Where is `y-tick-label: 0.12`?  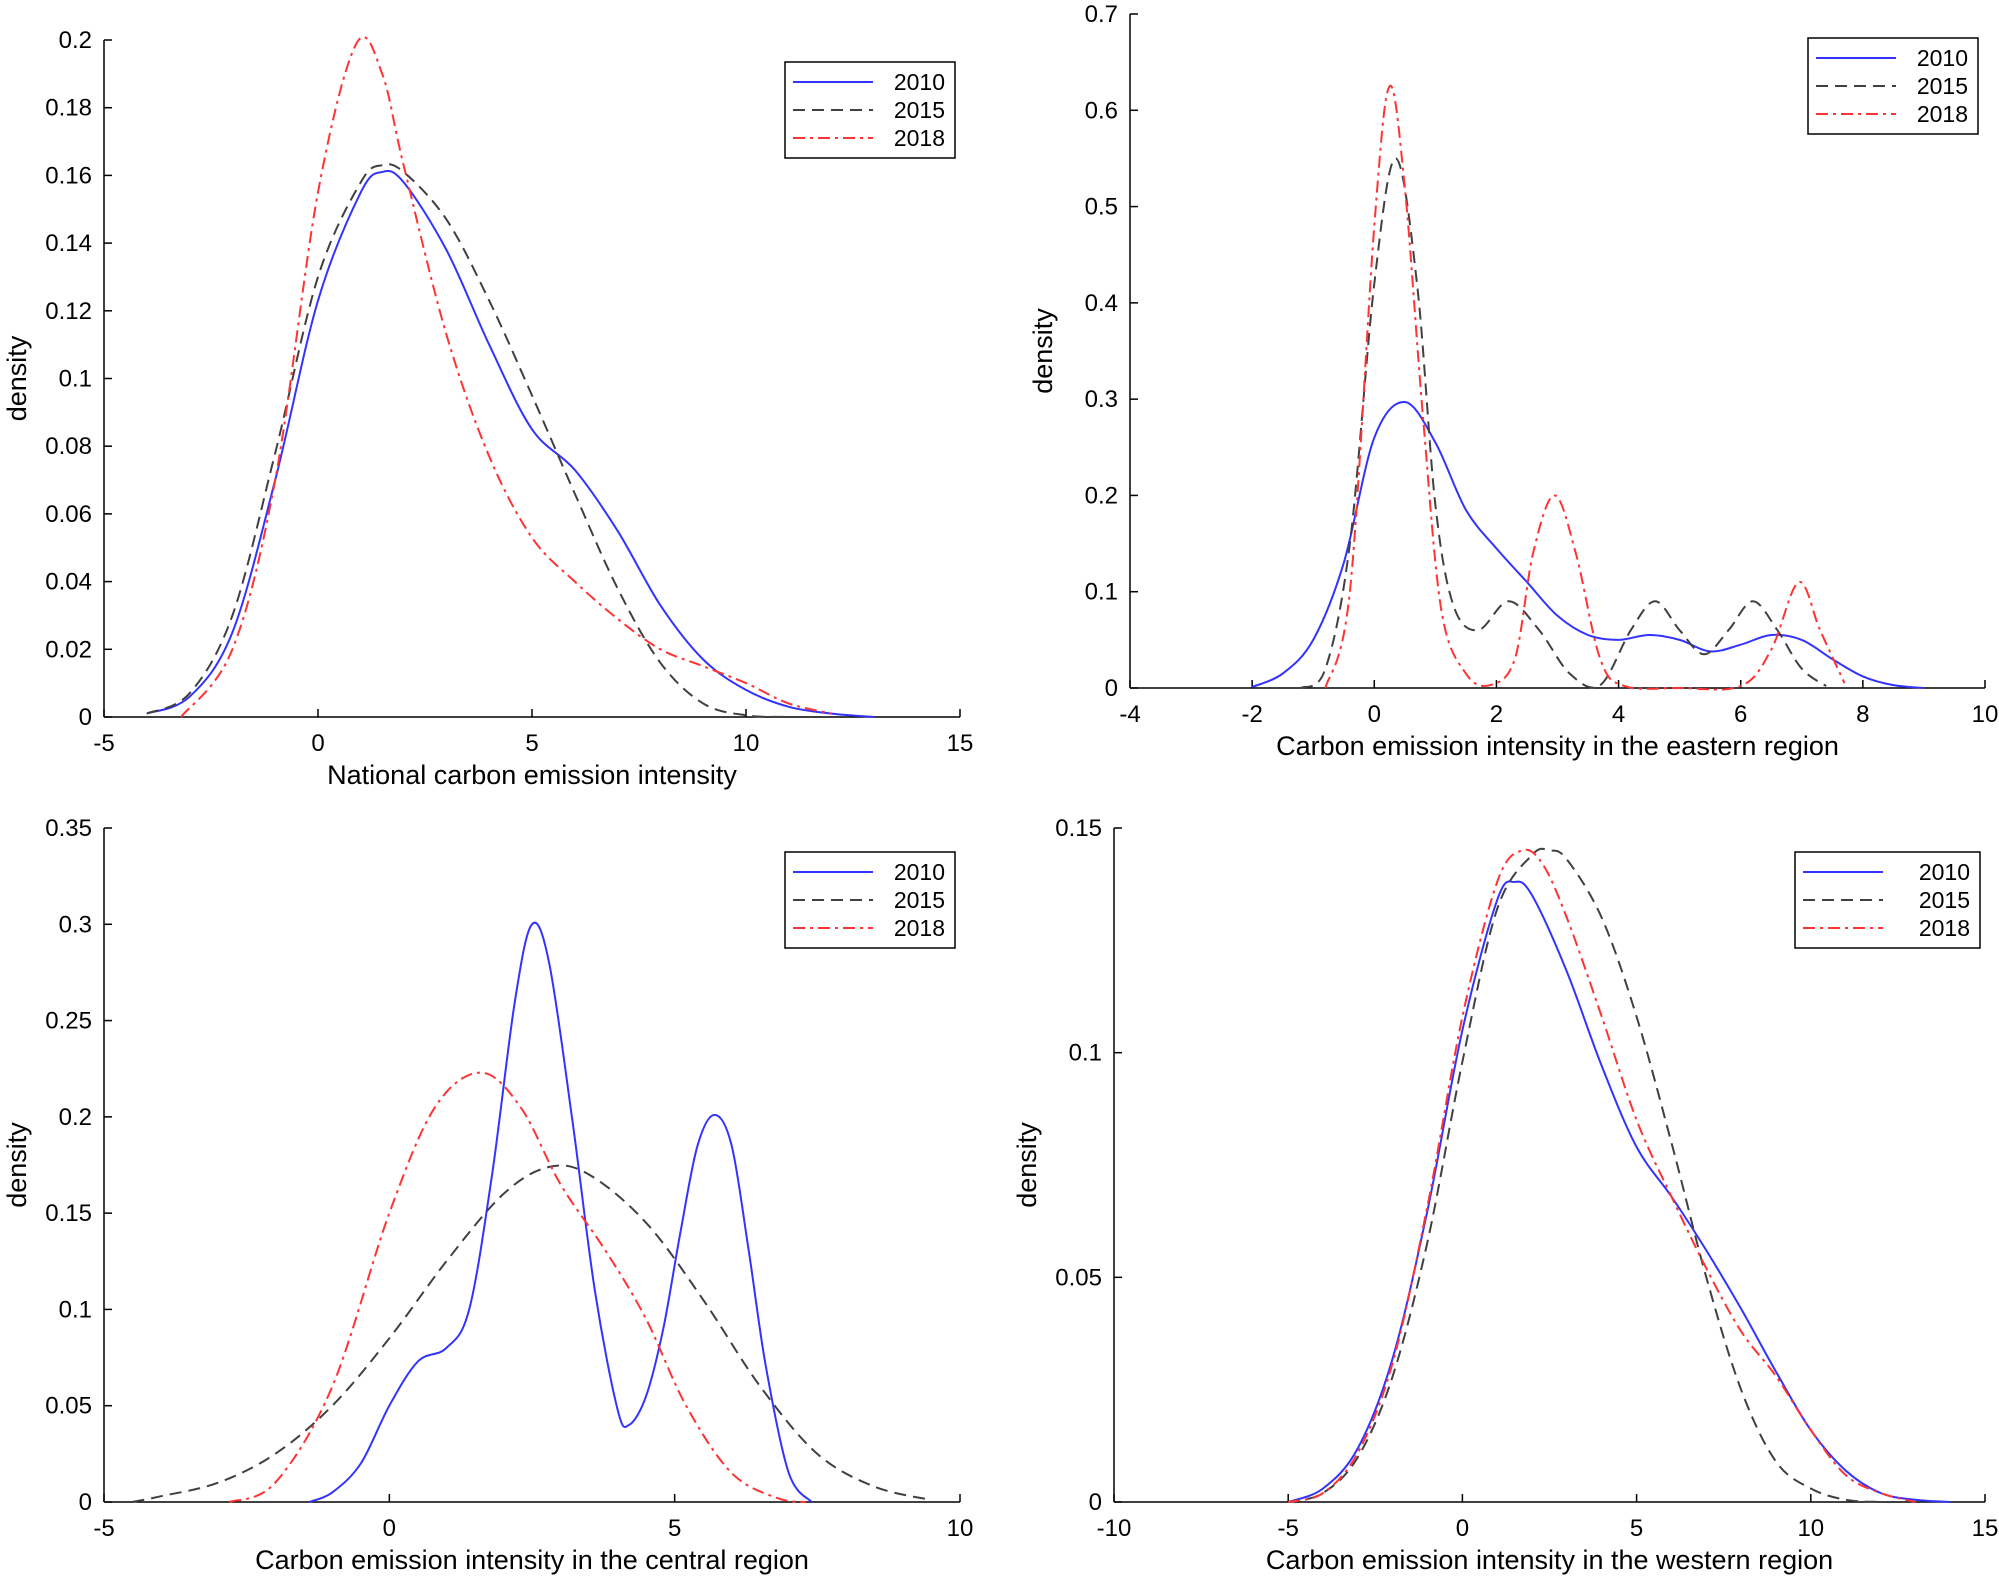 y-tick-label: 0.12 is located at coordinates (68, 311).